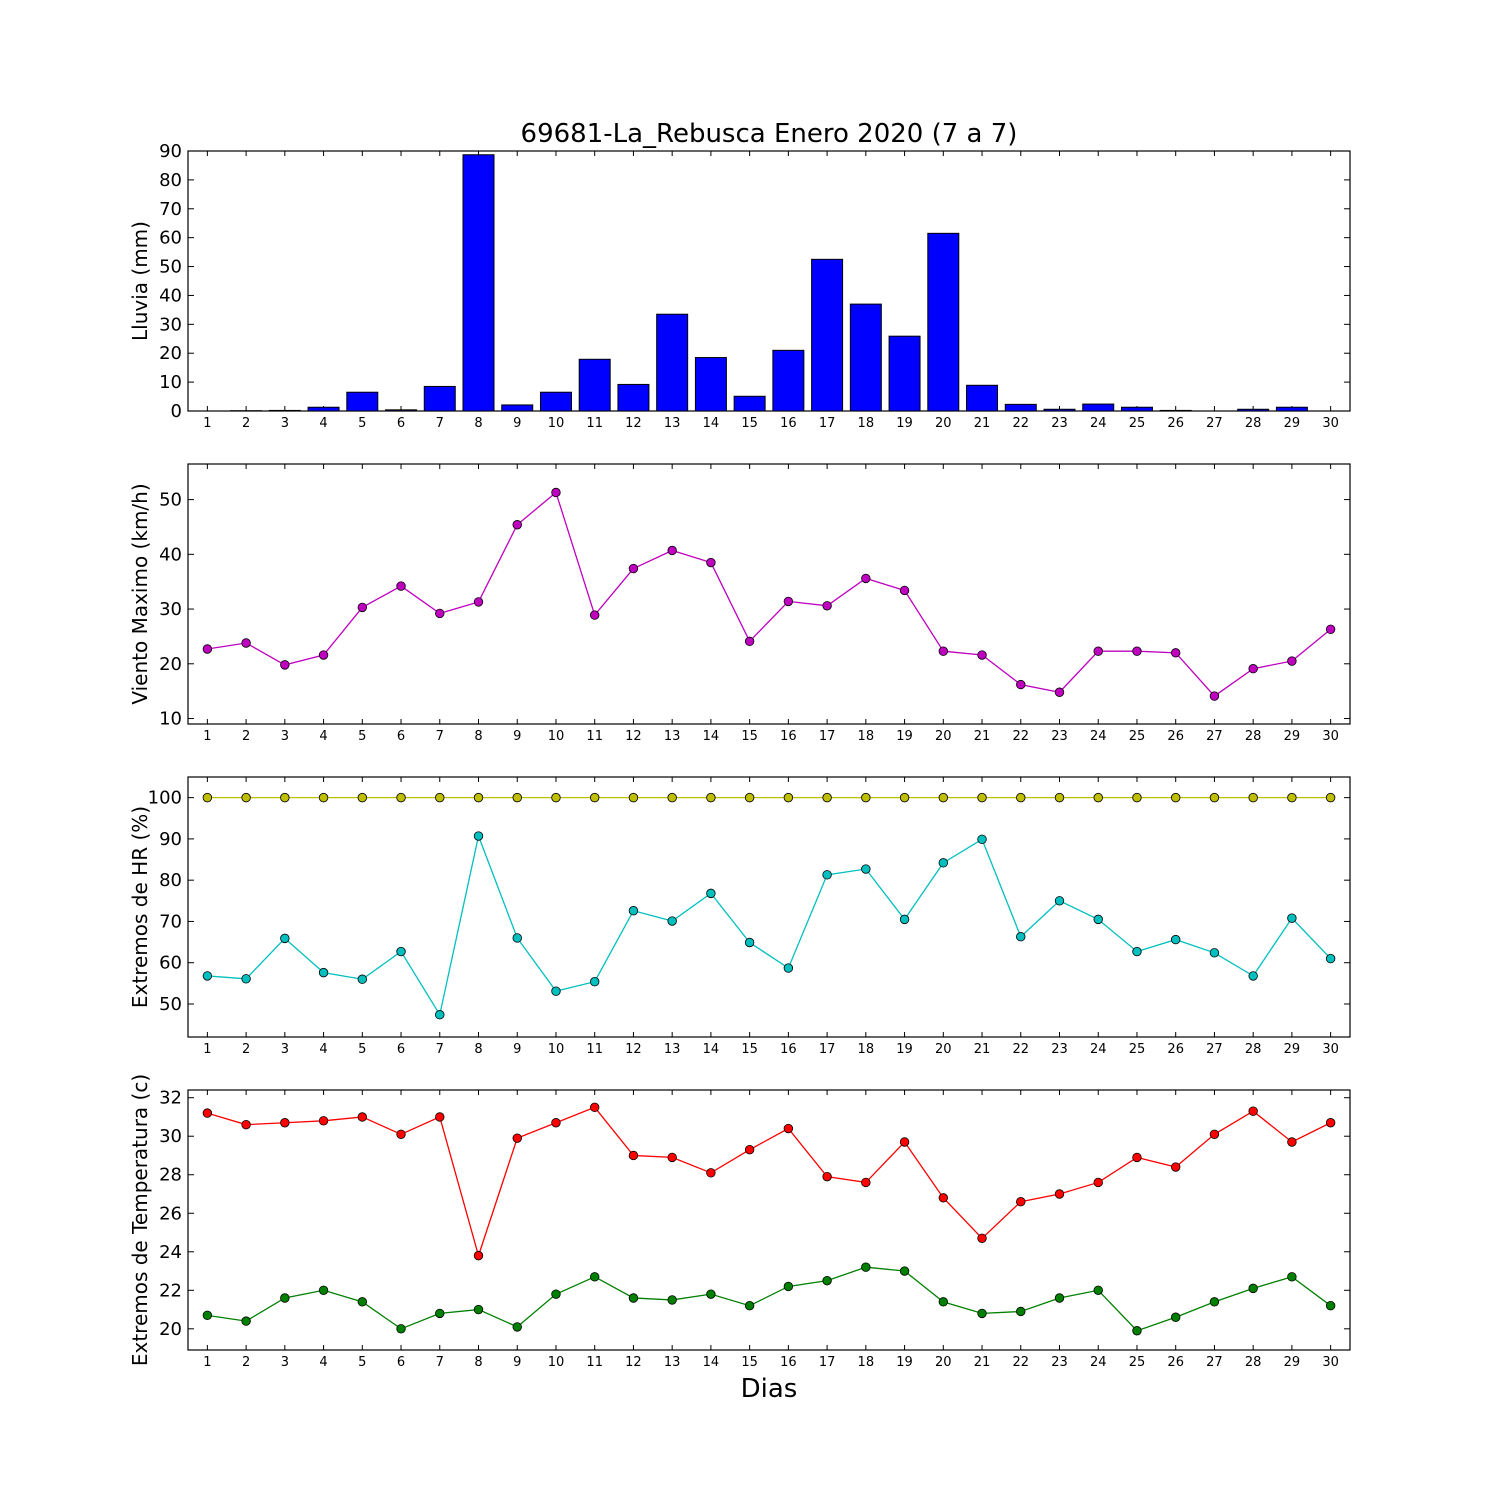 This screenshot has height=1500, width=1500. Describe the element at coordinates (170, 151) in the screenshot. I see `y-tick-label: 90` at that location.